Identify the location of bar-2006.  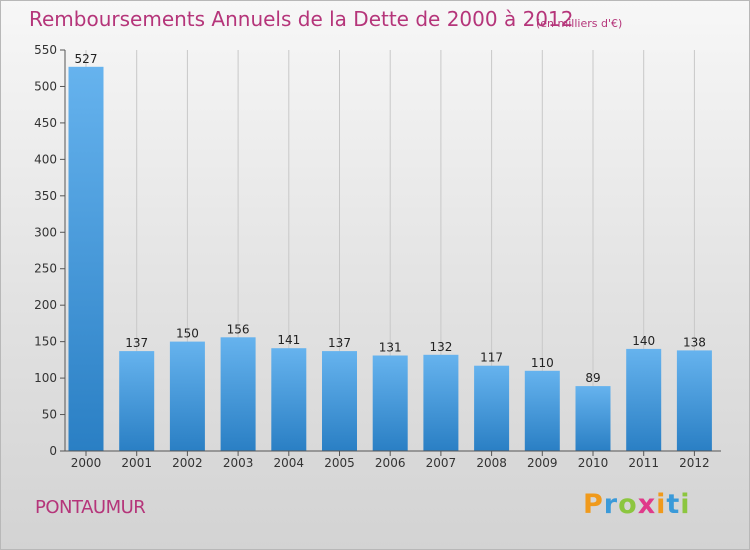
(390, 403).